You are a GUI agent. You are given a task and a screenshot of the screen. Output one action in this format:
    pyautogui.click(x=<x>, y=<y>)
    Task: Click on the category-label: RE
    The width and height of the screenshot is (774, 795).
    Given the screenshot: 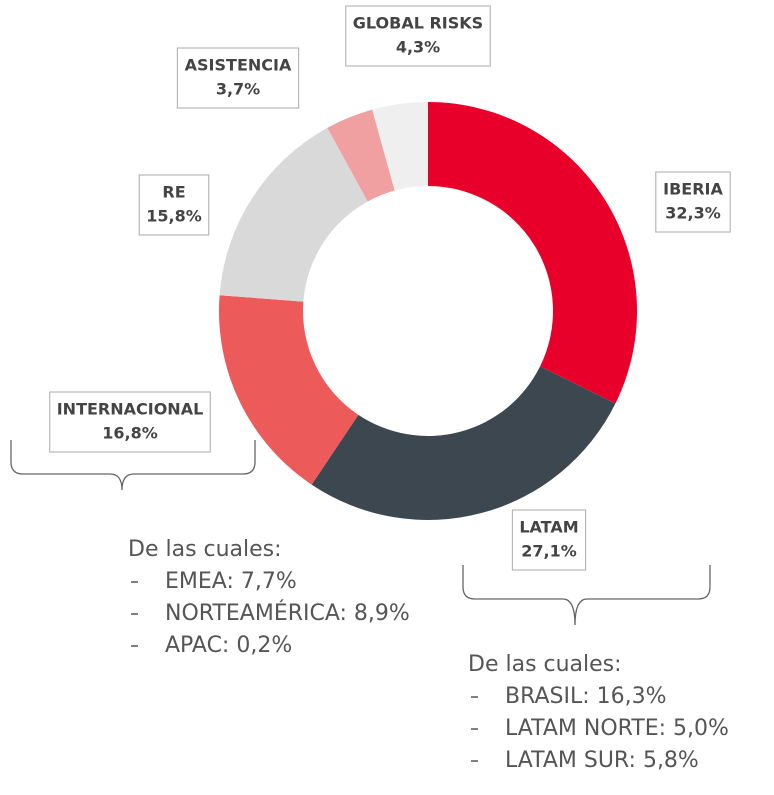 What is the action you would take?
    pyautogui.click(x=173, y=192)
    